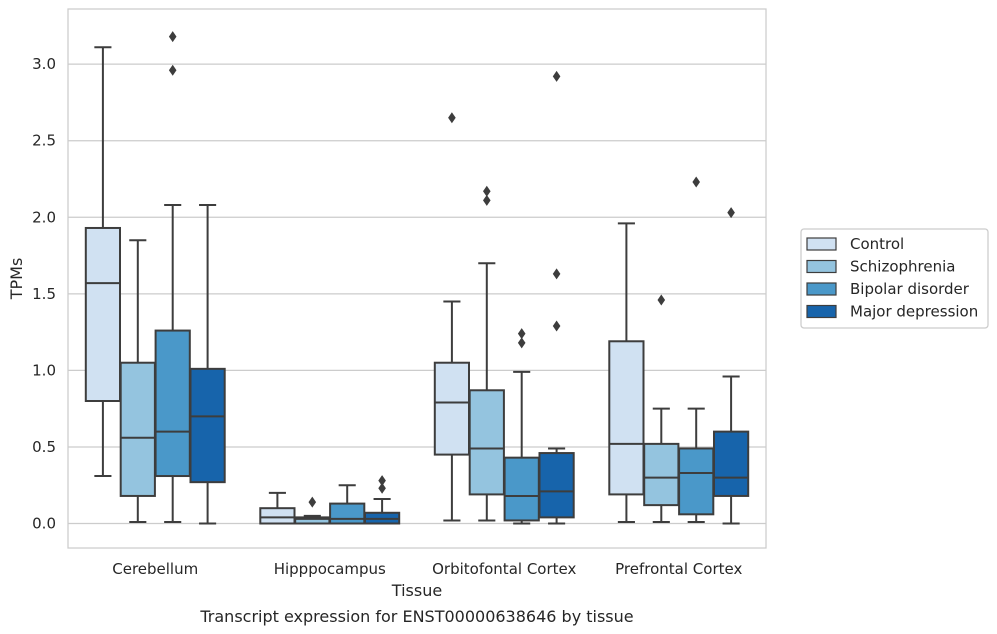 The image size is (997, 634). Describe the element at coordinates (877, 244) in the screenshot. I see `legend-label: Control` at that location.